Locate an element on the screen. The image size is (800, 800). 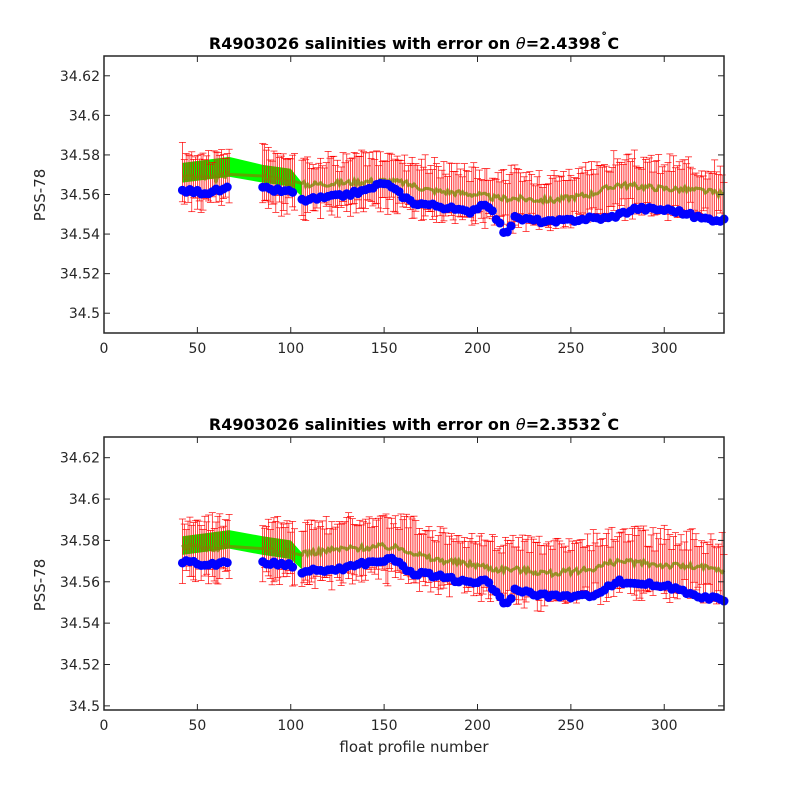
float-salinity-points-top is located at coordinates (453, 207).